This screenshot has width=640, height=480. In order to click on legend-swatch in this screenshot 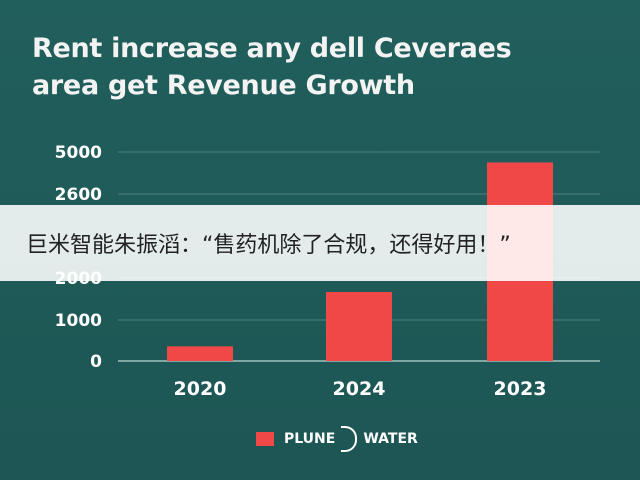, I will do `click(265, 439)`.